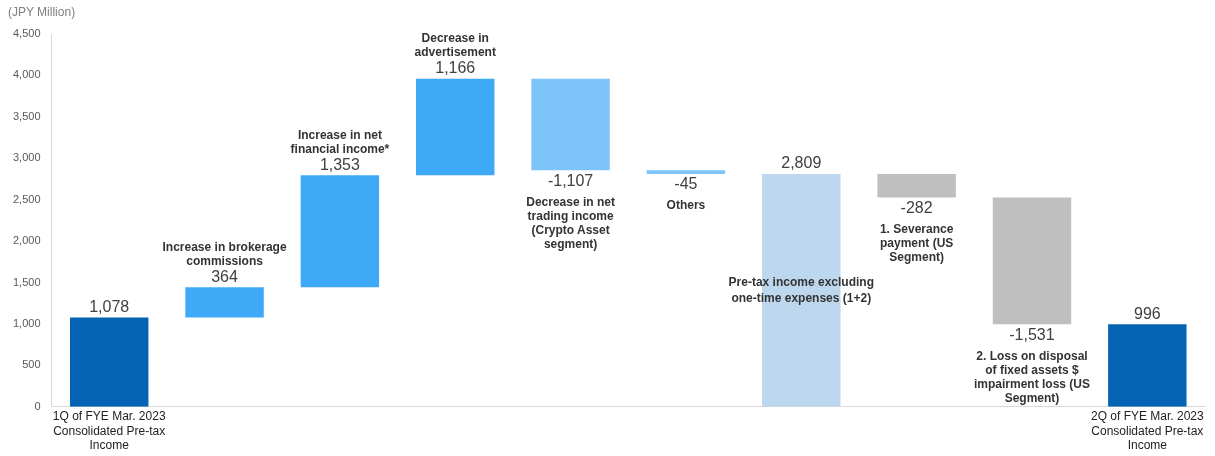  I want to click on data-label: 1,078, so click(109, 306).